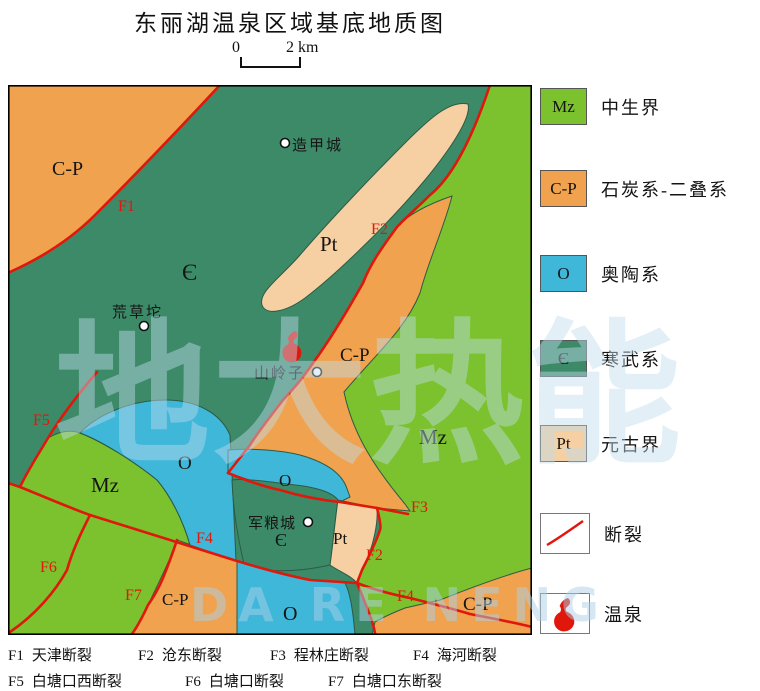 This screenshot has width=760, height=691. I want to click on region-cp-topleft, so click(114, 178).